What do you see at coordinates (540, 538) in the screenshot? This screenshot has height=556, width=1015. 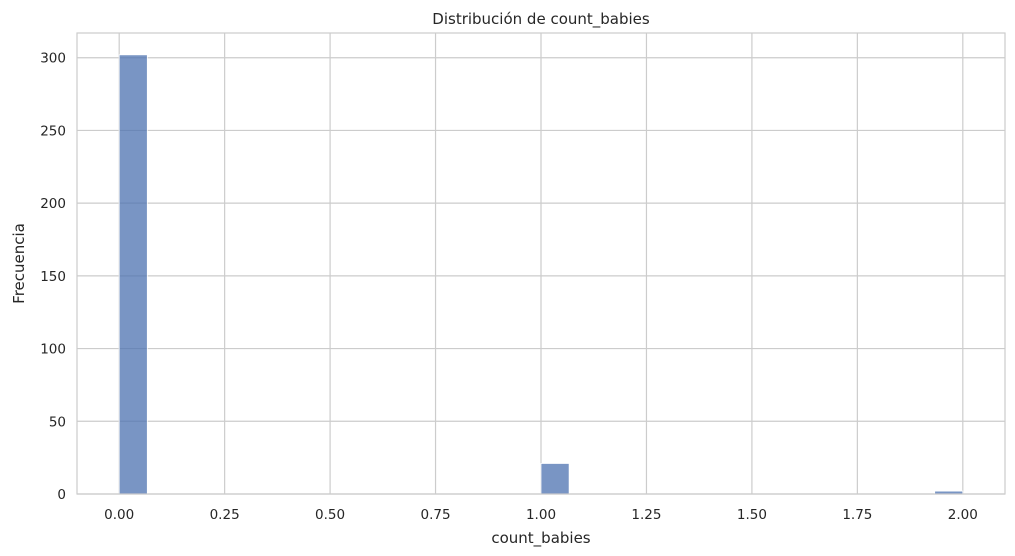 I see `x-axis-label: count_babies` at bounding box center [540, 538].